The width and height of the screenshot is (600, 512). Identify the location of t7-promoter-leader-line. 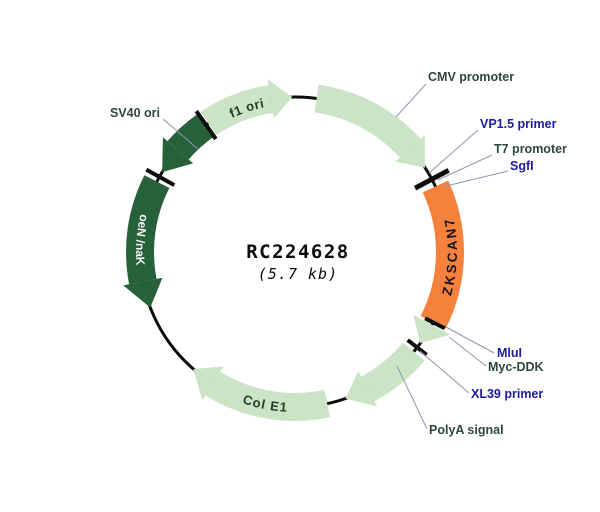
(465, 167).